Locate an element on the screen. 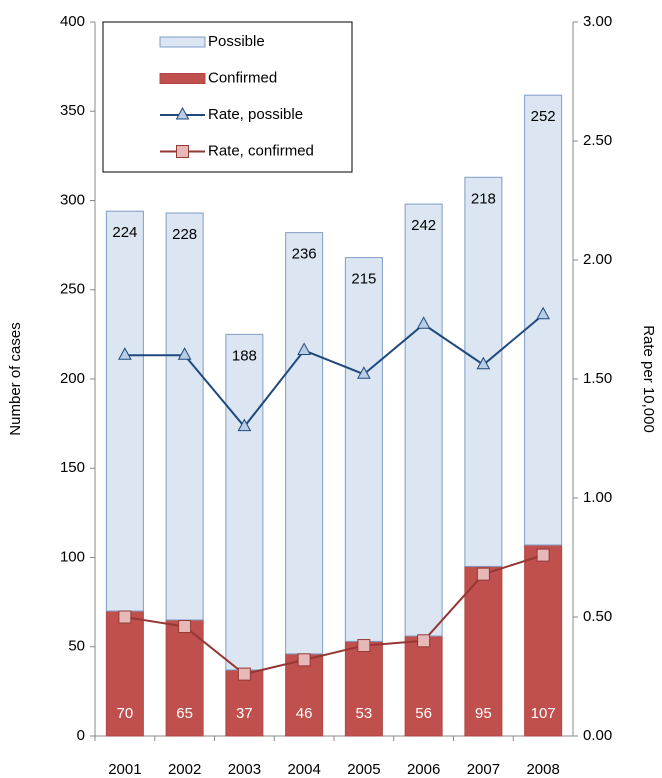 Image resolution: width=662 pixels, height=778 pixels. y2-tick-label: 0.00 is located at coordinates (597, 735).